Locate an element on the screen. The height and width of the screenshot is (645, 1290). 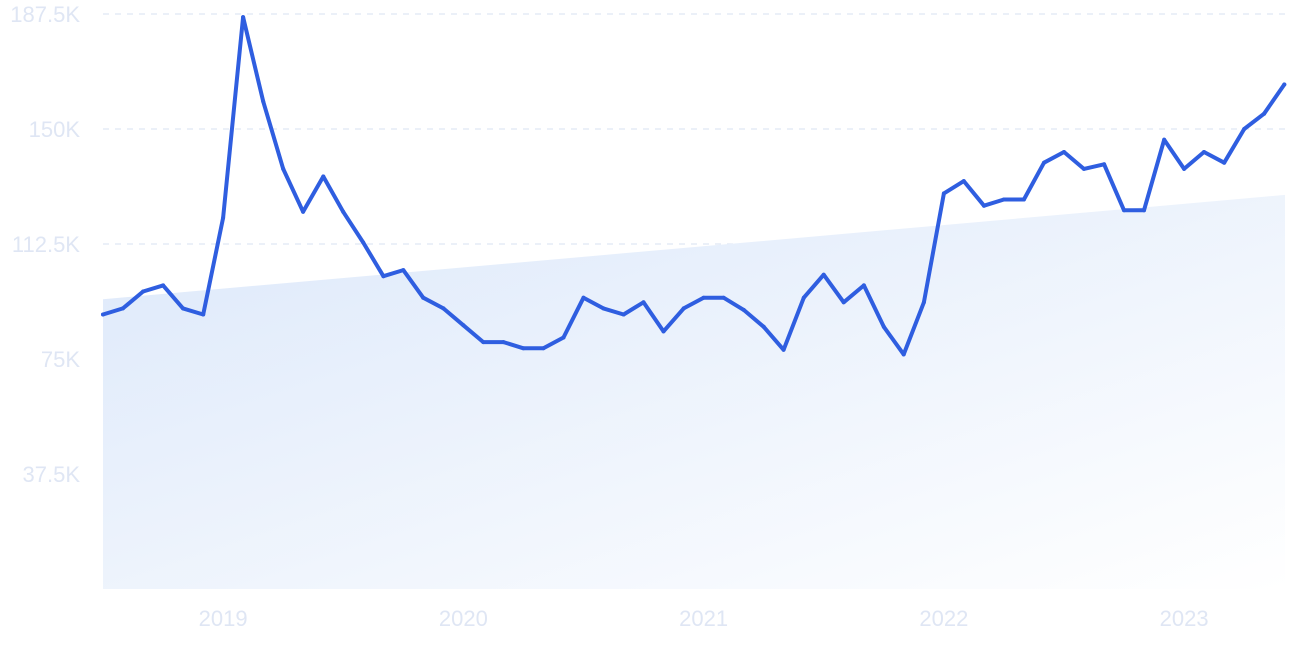
y-tick-label: 112.5K is located at coordinates (46, 244).